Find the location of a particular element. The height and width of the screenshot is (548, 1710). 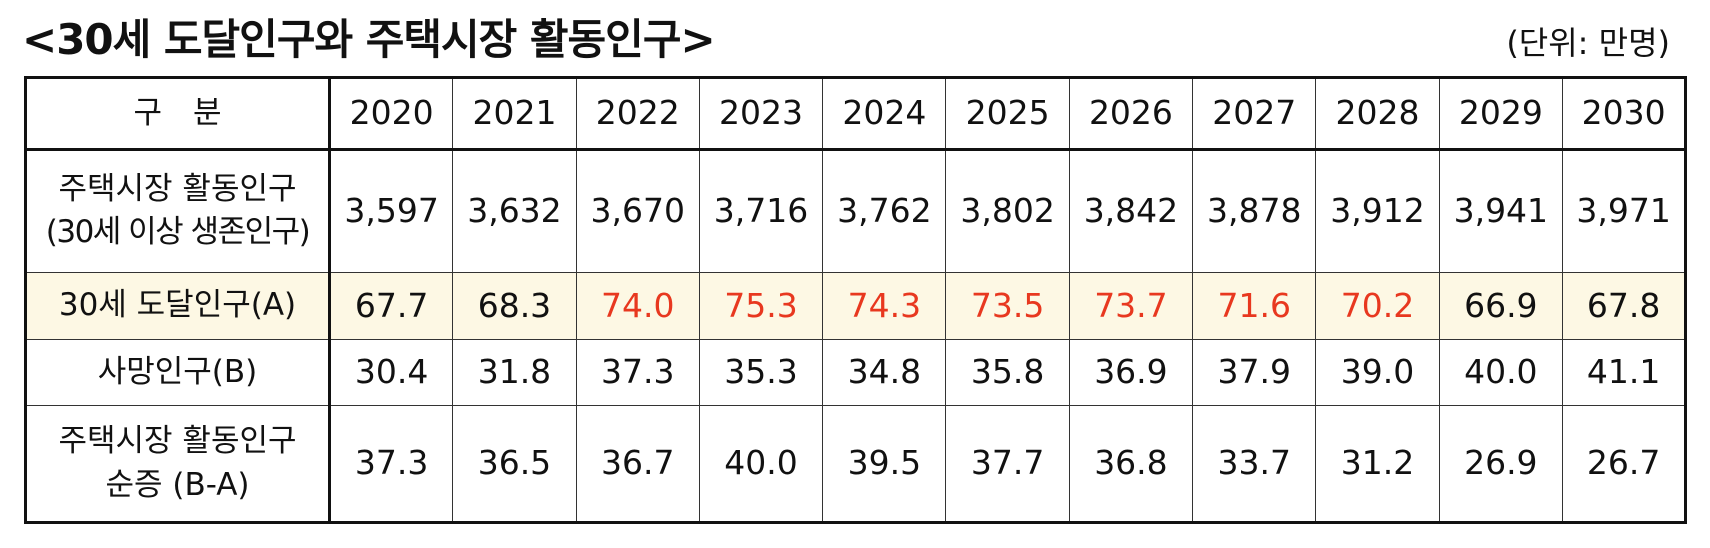

year-header: 2020 is located at coordinates (391, 114).